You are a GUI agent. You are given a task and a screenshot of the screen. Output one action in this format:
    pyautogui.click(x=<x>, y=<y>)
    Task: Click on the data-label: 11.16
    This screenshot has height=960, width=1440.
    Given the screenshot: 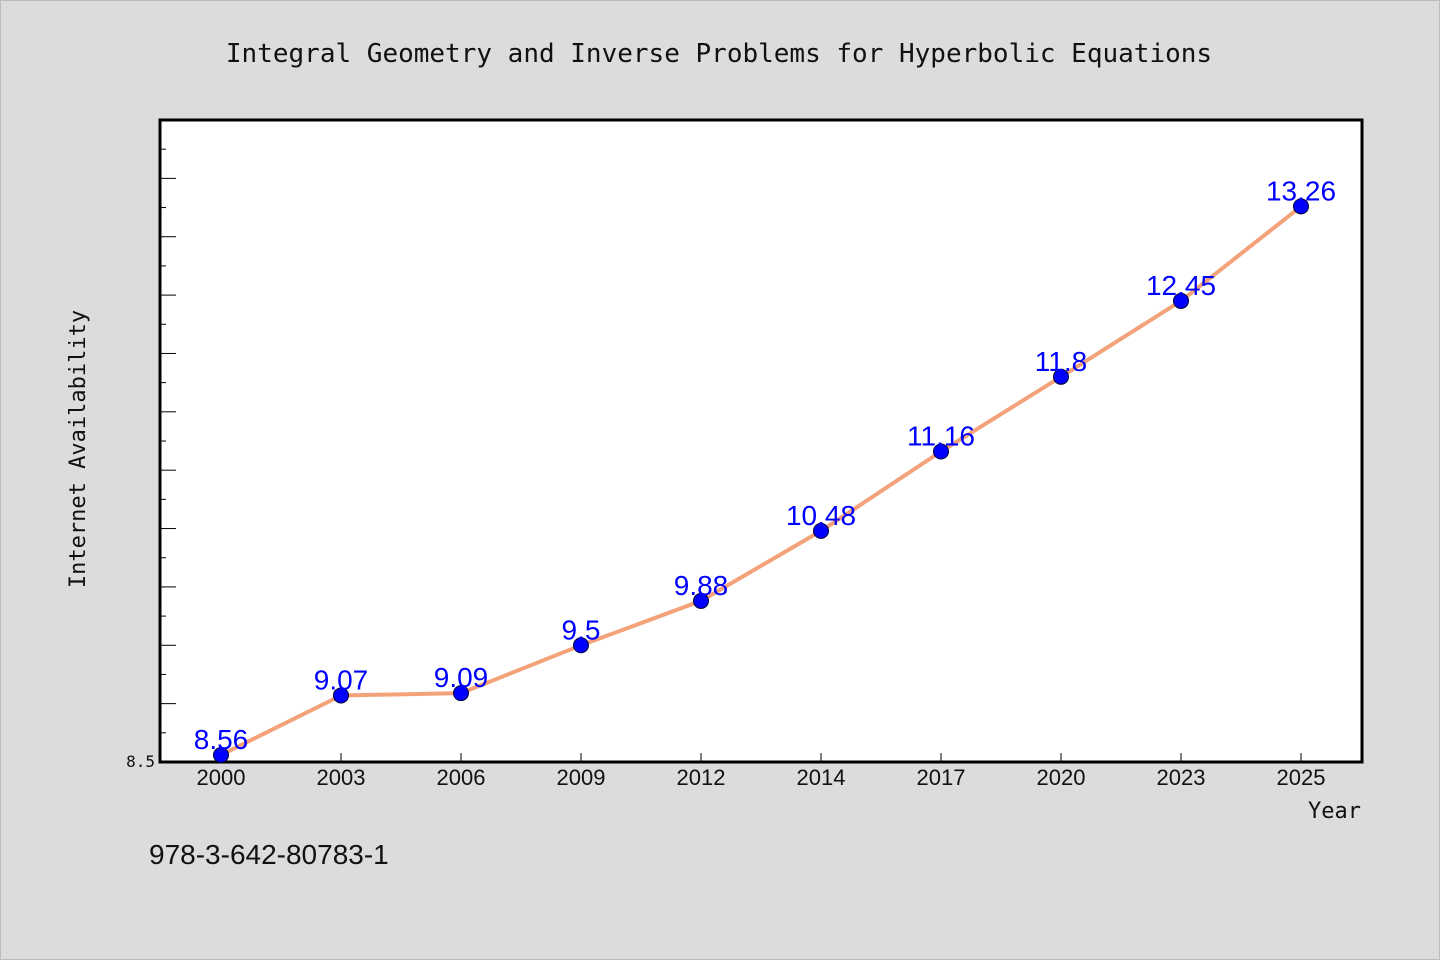 What is the action you would take?
    pyautogui.click(x=941, y=436)
    